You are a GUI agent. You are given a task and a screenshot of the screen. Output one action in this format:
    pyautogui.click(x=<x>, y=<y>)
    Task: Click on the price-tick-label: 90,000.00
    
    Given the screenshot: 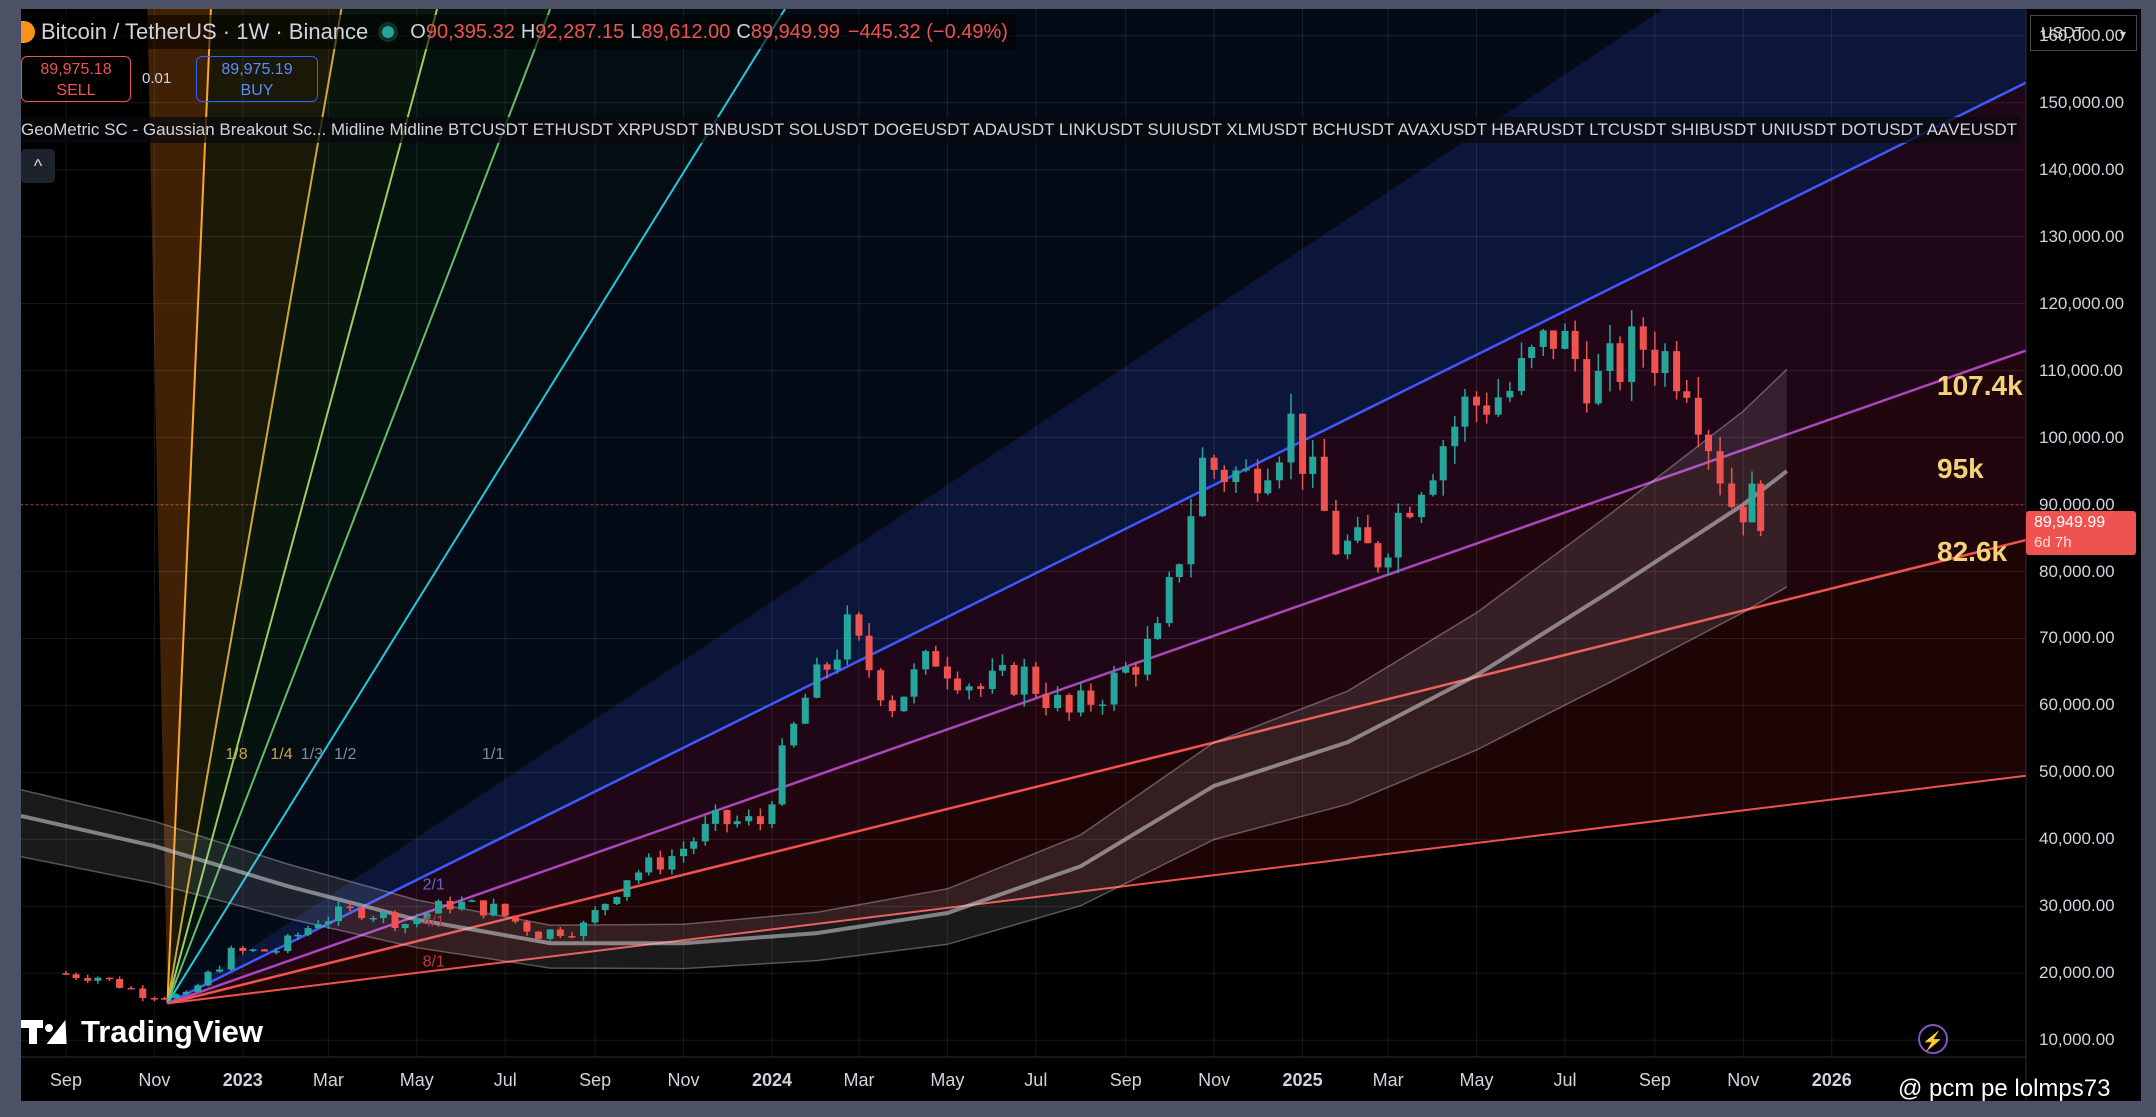 What is the action you would take?
    pyautogui.click(x=2077, y=504)
    